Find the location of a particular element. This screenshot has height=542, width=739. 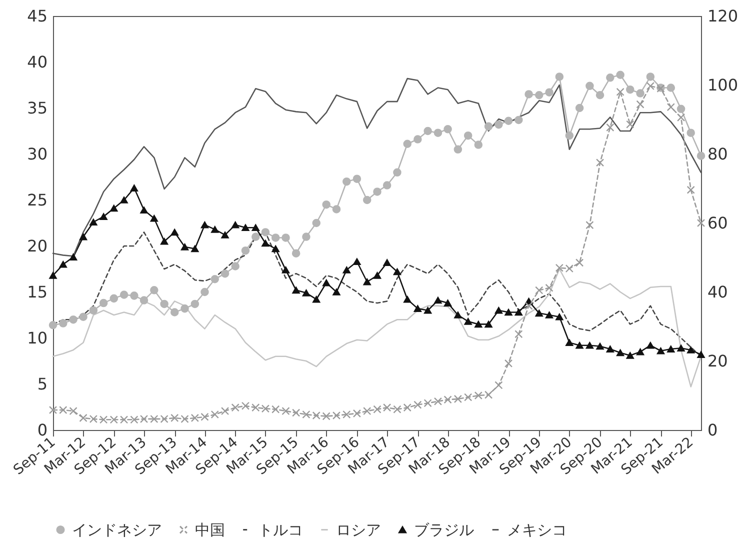

y2-tick-label: 100 is located at coordinates (723, 85).